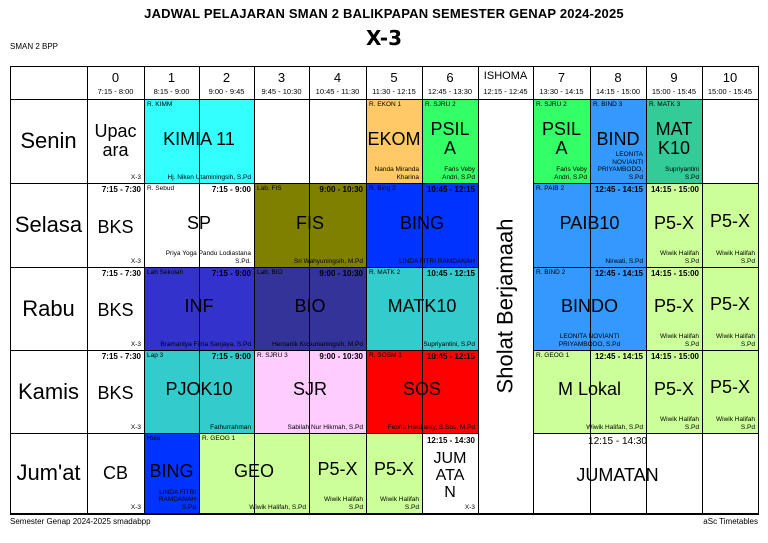 The height and width of the screenshot is (543, 768). I want to click on lesson-subject: SJR, so click(310, 389).